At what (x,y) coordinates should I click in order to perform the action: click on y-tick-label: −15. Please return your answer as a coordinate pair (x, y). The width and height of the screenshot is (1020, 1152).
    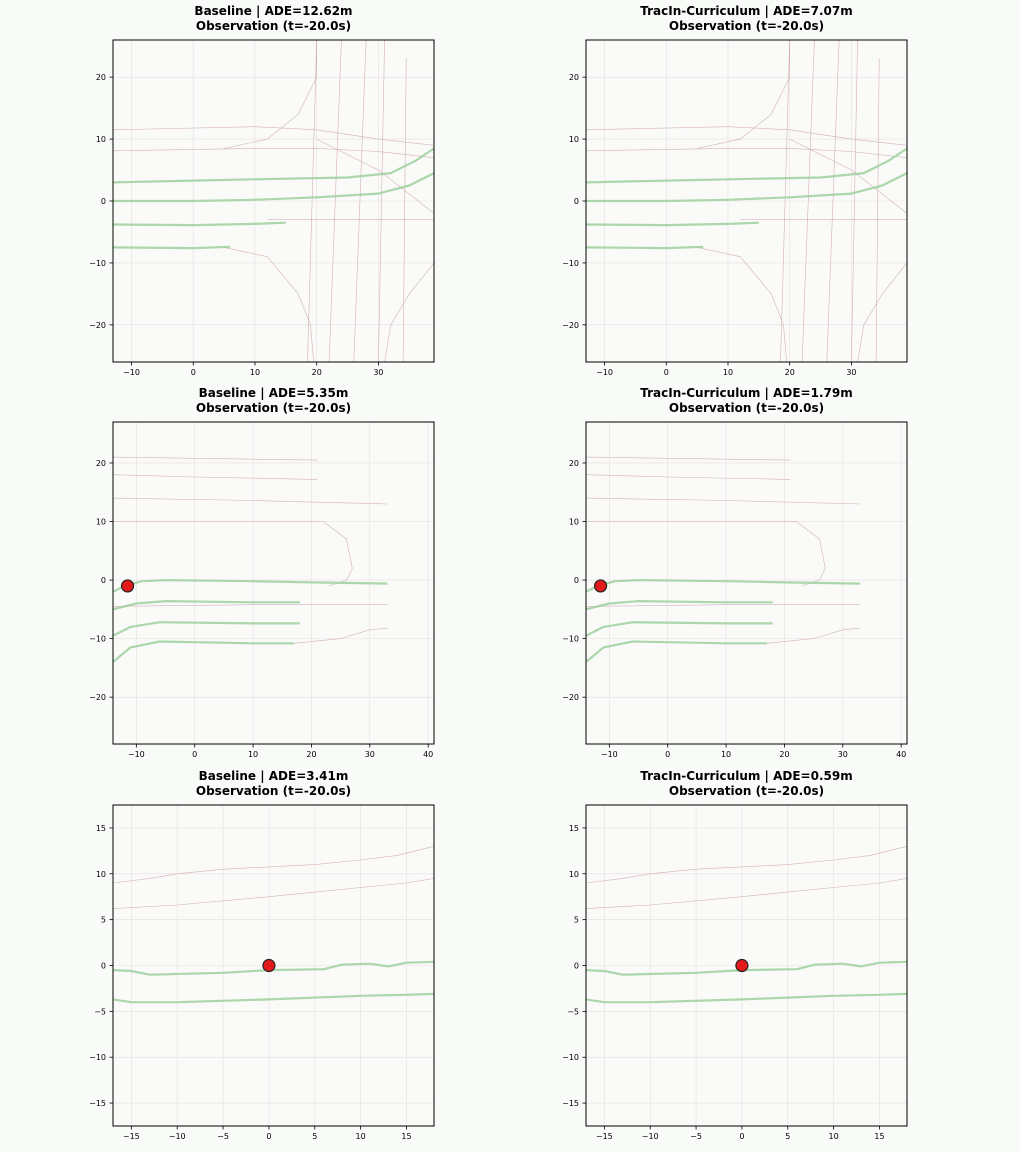
    Looking at the image, I should click on (570, 1103).